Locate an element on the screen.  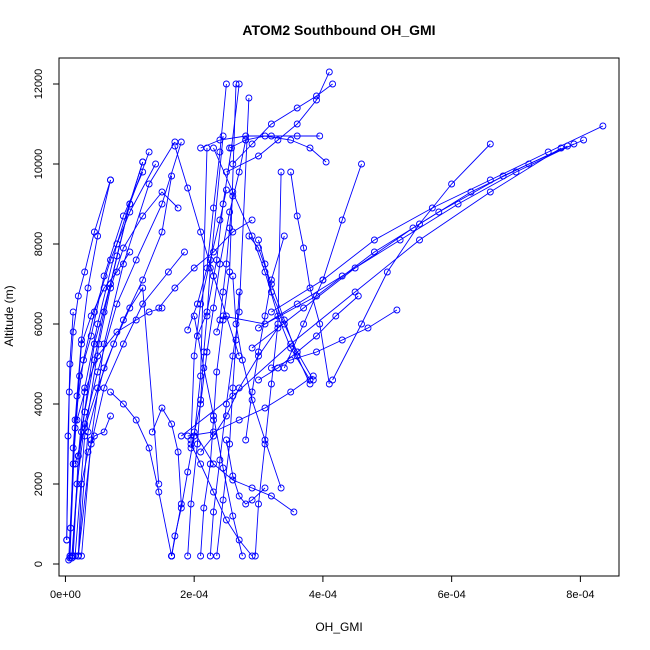
series-1-line is located at coordinates (108, 359).